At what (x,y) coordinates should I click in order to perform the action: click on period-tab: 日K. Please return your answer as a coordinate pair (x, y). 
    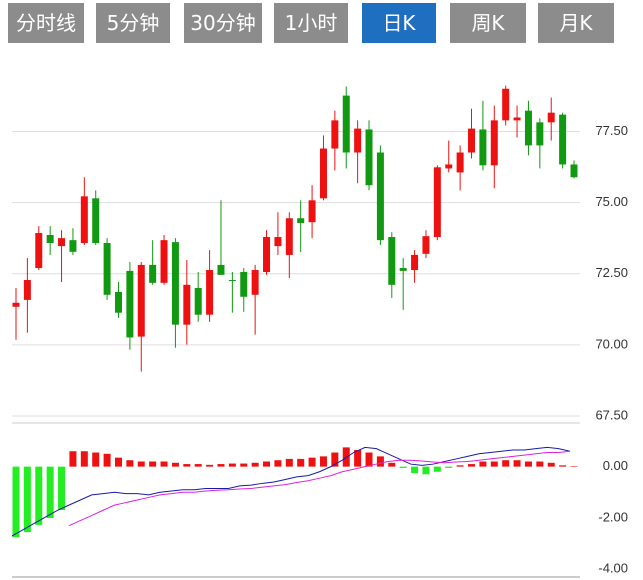
    Looking at the image, I should click on (399, 23).